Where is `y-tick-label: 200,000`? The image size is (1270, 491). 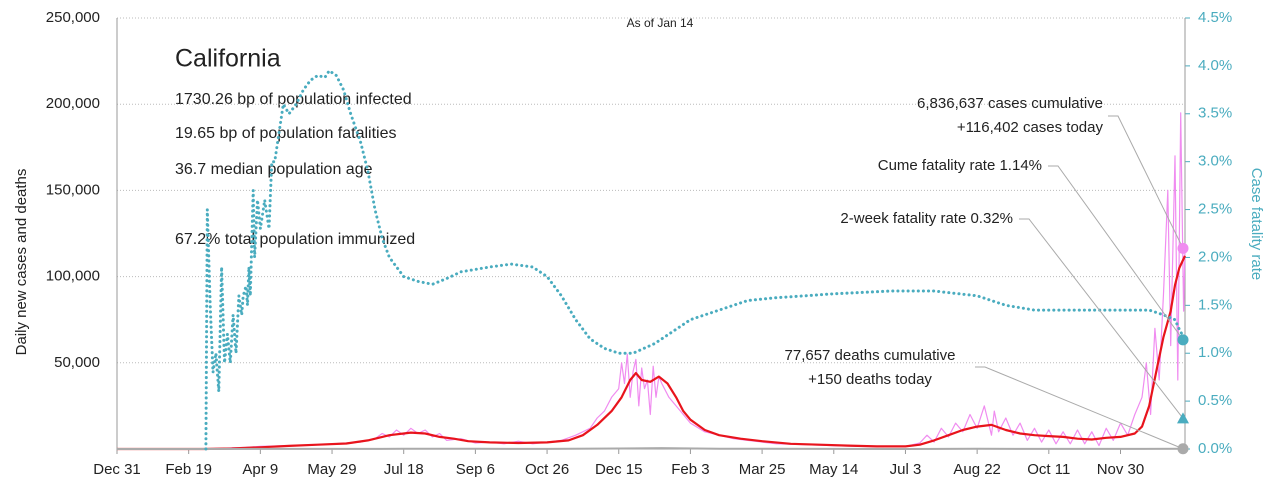
y-tick-label: 200,000 is located at coordinates (73, 103).